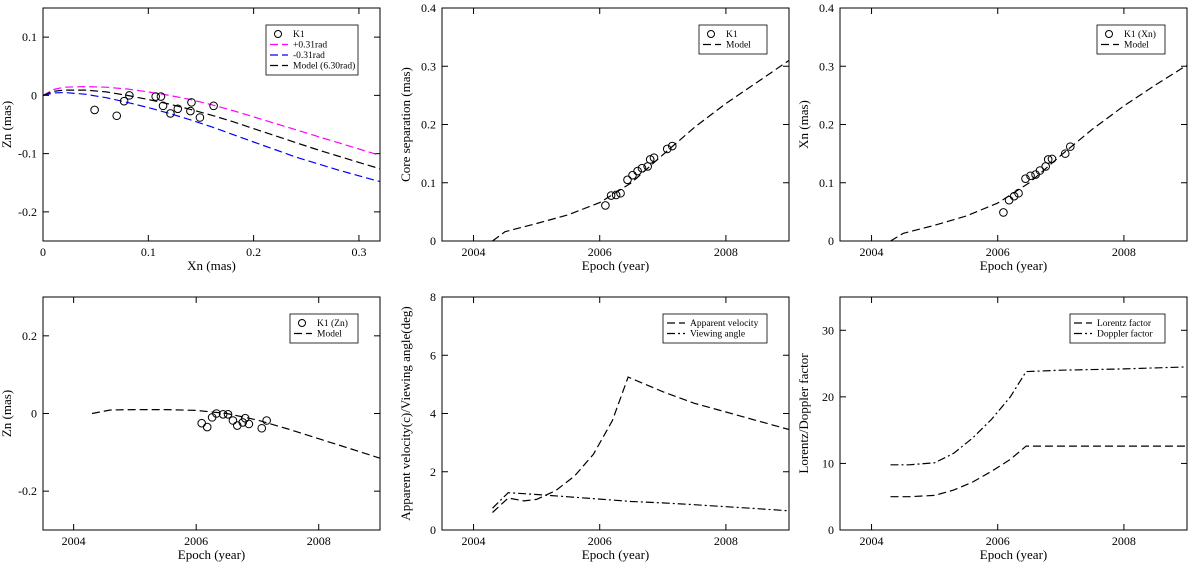  Describe the element at coordinates (211, 265) in the screenshot. I see `x-axis-label: Xn (mas)` at that location.